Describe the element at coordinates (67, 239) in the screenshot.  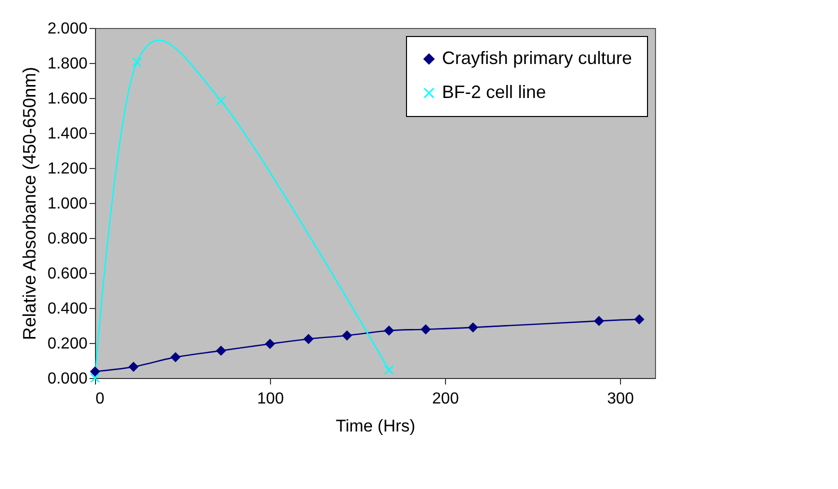
I see `y-tick-label: 0.800` at that location.